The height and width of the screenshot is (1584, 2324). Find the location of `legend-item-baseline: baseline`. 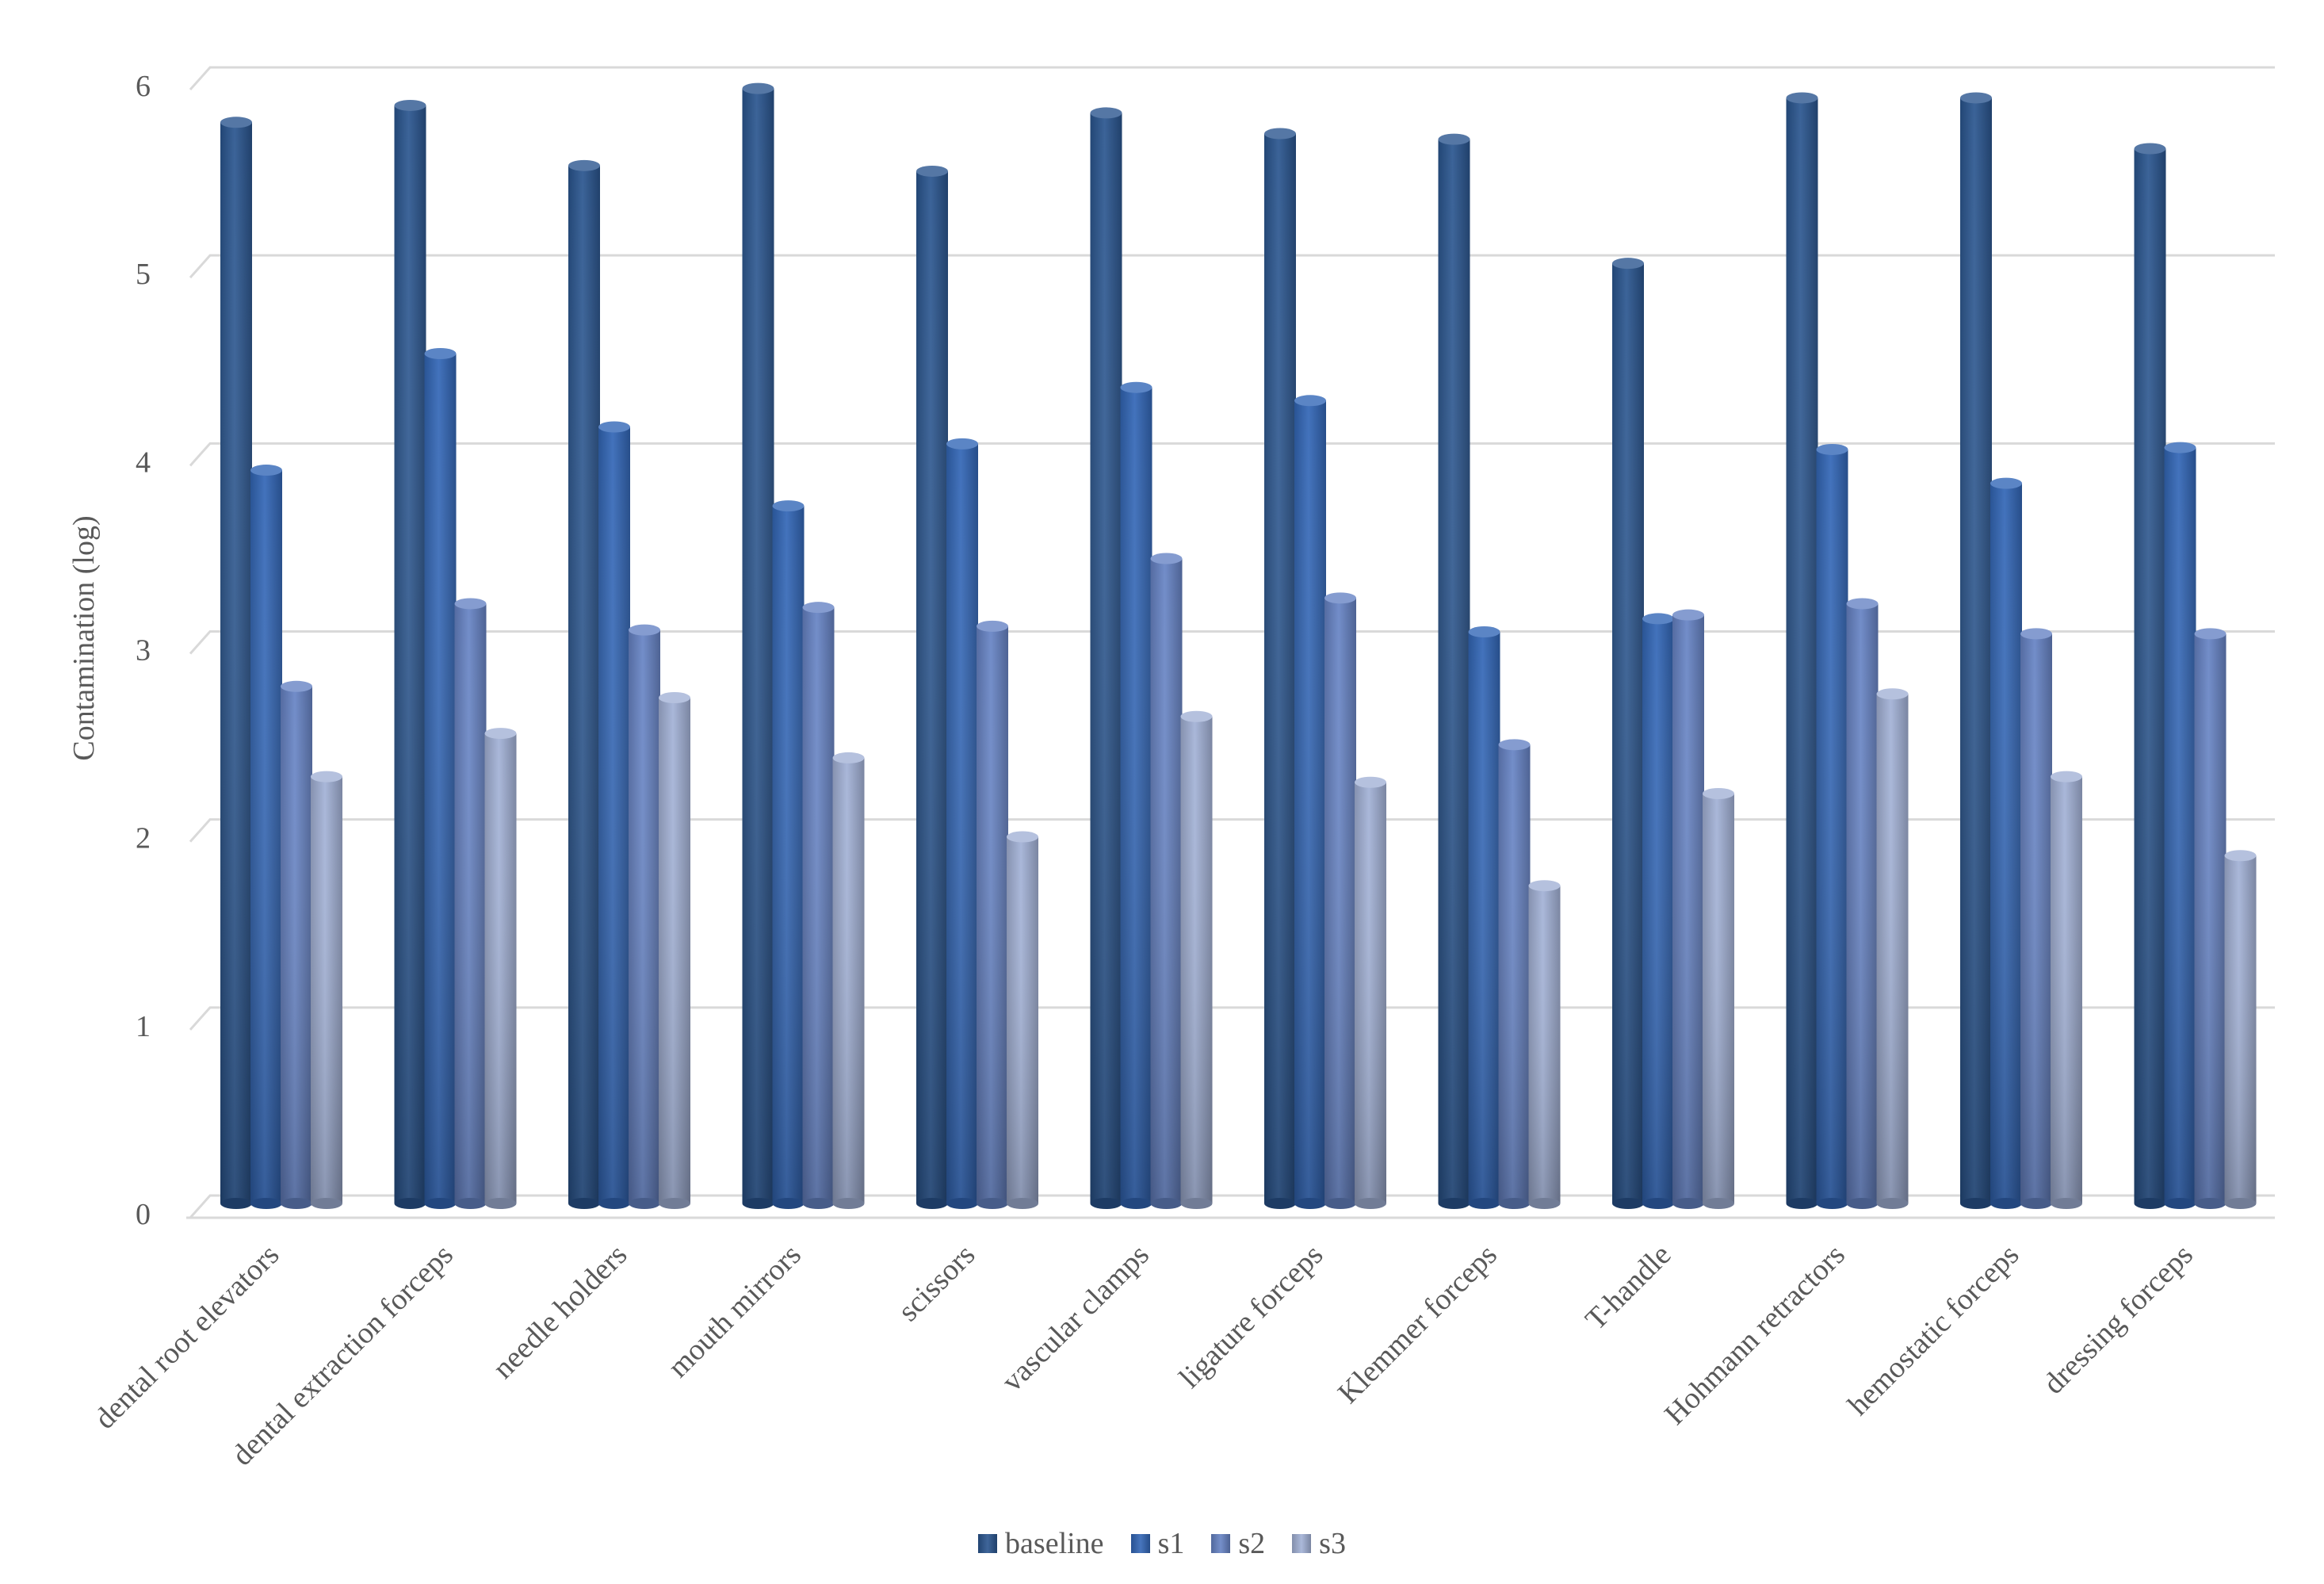

legend-item-baseline: baseline is located at coordinates (1041, 1544).